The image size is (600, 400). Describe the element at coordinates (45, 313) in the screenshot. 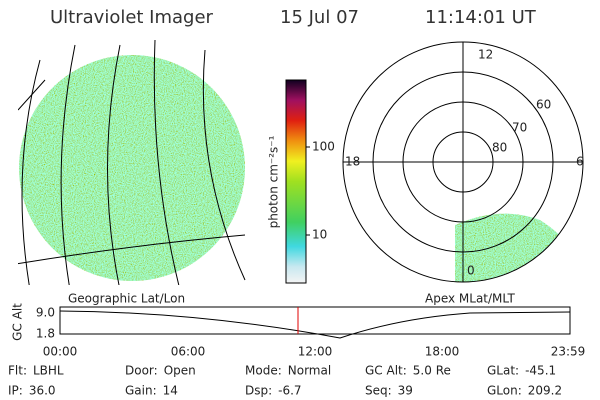

I see `timeline-ytick: 9.0` at that location.